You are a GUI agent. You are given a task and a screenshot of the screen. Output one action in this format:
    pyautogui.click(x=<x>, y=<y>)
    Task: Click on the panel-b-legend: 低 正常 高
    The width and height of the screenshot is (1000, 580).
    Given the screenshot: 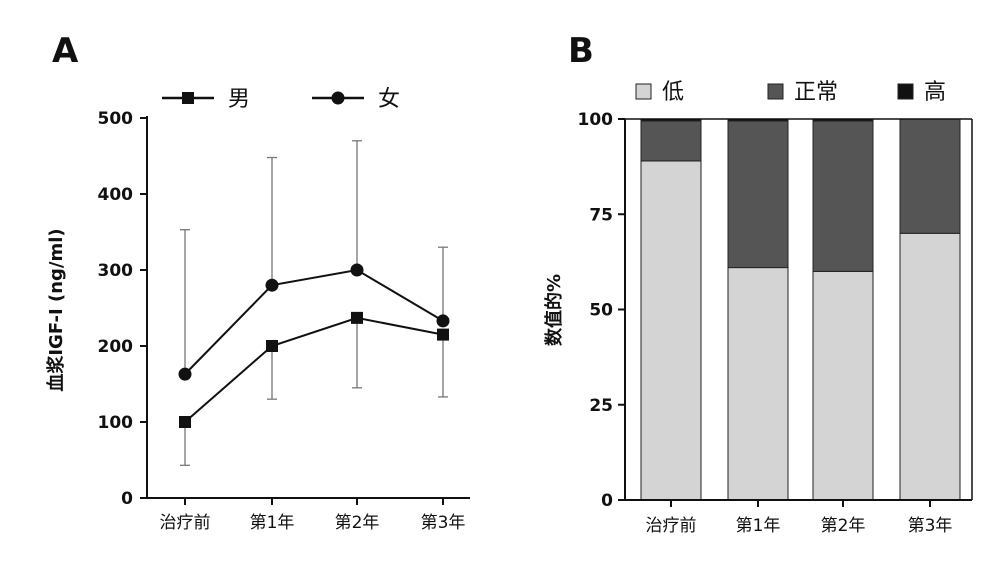 What is the action you would take?
    pyautogui.click(x=790, y=92)
    